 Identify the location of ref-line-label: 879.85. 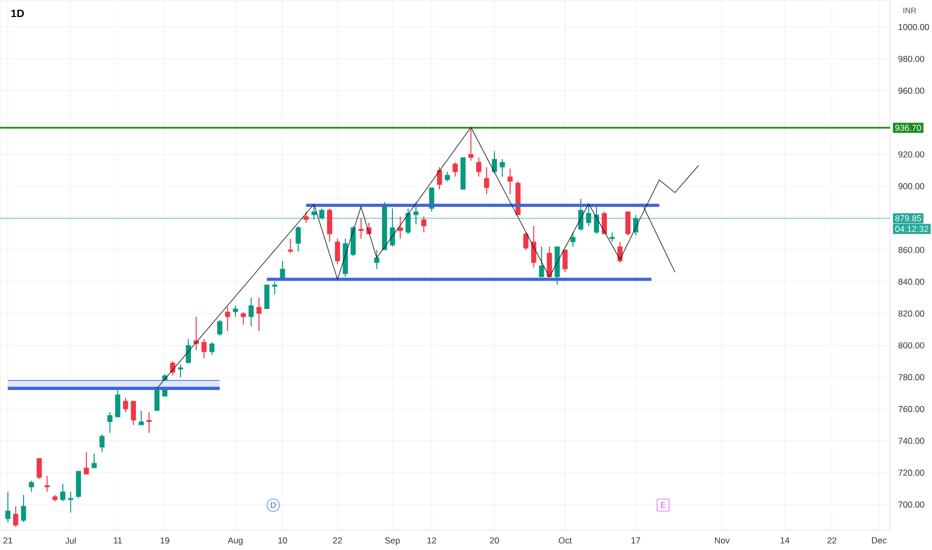
(908, 218).